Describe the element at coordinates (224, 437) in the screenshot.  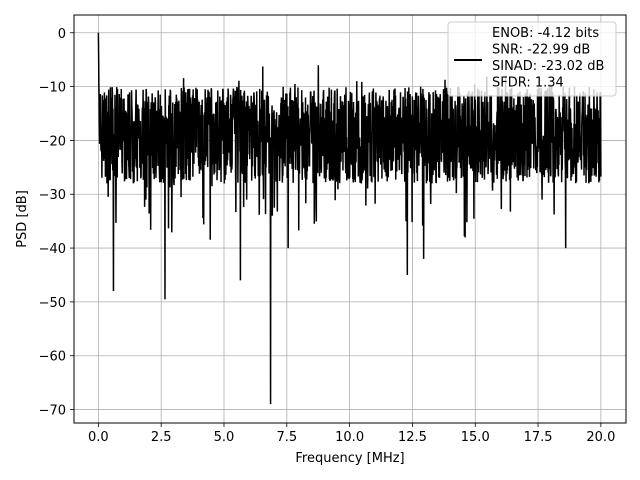
I see `x-tick-label: 5.0` at that location.